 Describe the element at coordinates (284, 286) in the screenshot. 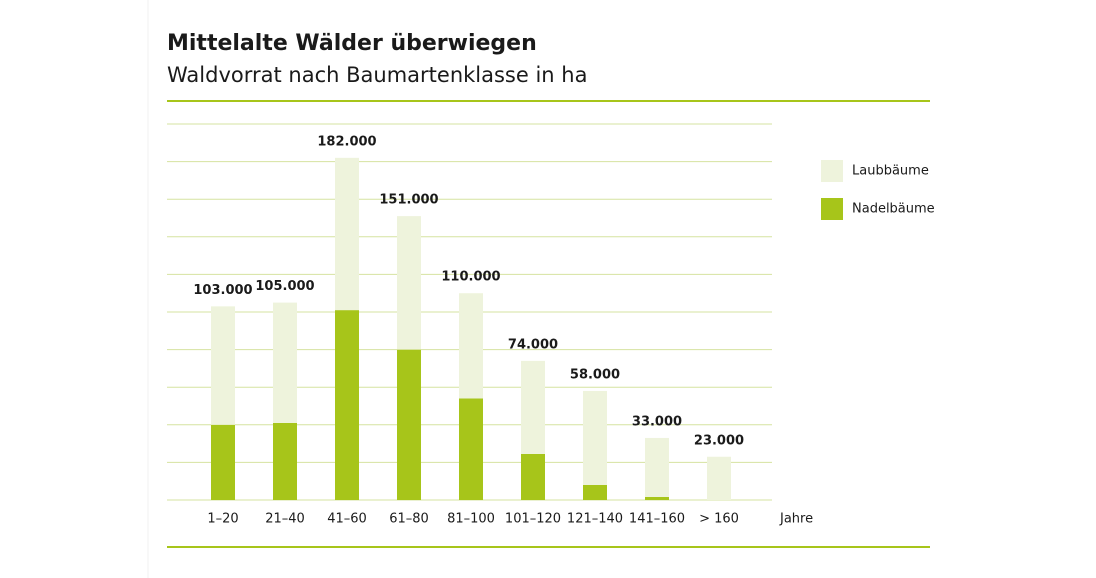

I see `total-label: 105.000` at that location.